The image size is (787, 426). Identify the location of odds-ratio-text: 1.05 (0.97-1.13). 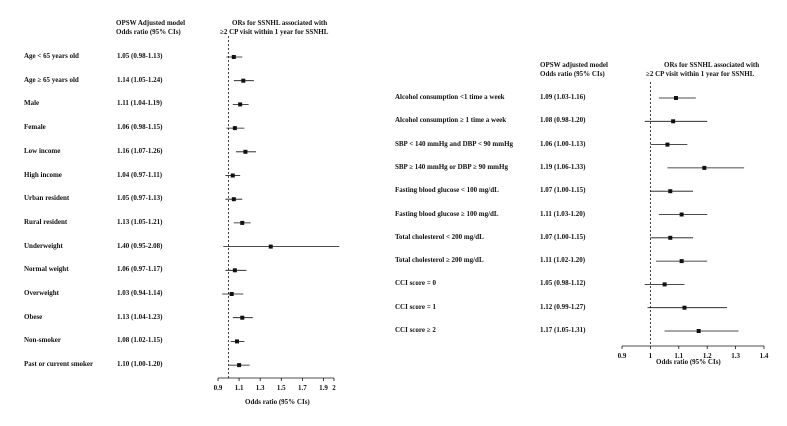
(140, 198).